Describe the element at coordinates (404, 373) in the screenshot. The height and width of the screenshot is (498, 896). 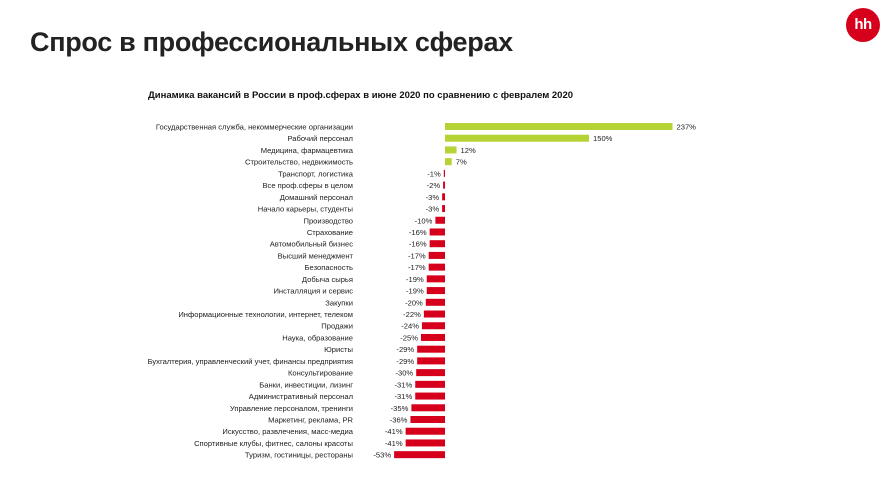
I see `value-label: -30%` at that location.